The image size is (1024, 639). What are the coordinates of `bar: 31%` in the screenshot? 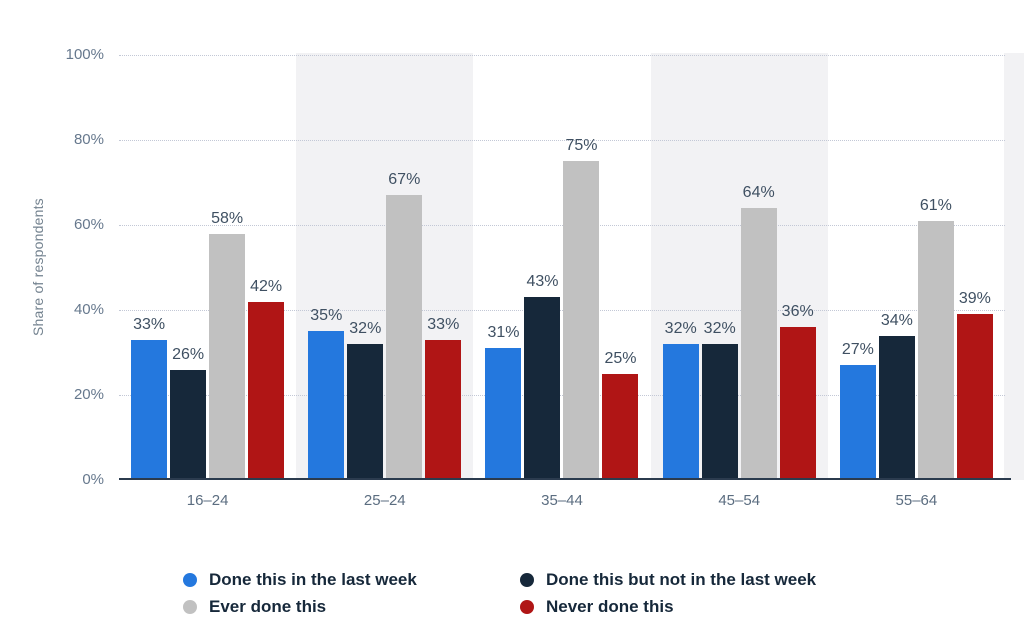 It's located at (503, 402).